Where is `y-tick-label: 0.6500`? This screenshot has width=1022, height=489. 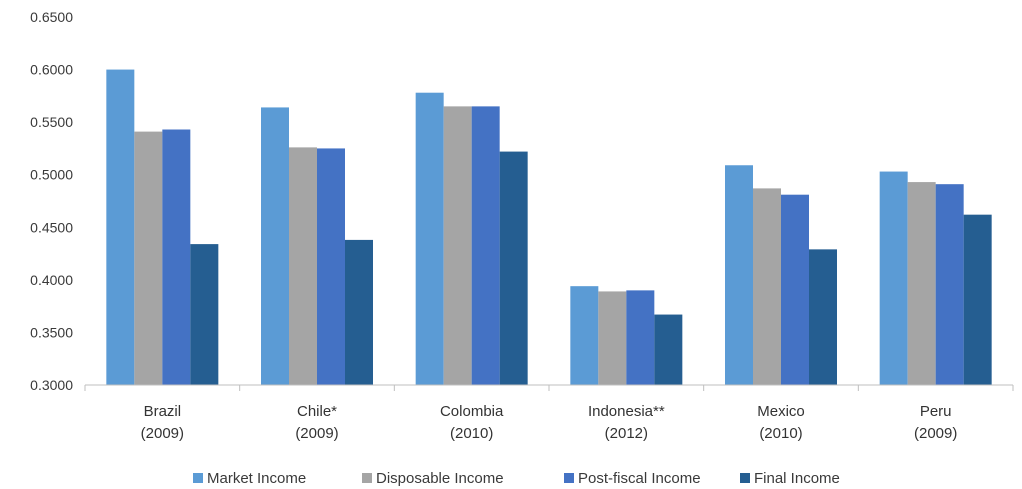
y-tick-label: 0.6500 is located at coordinates (51, 17).